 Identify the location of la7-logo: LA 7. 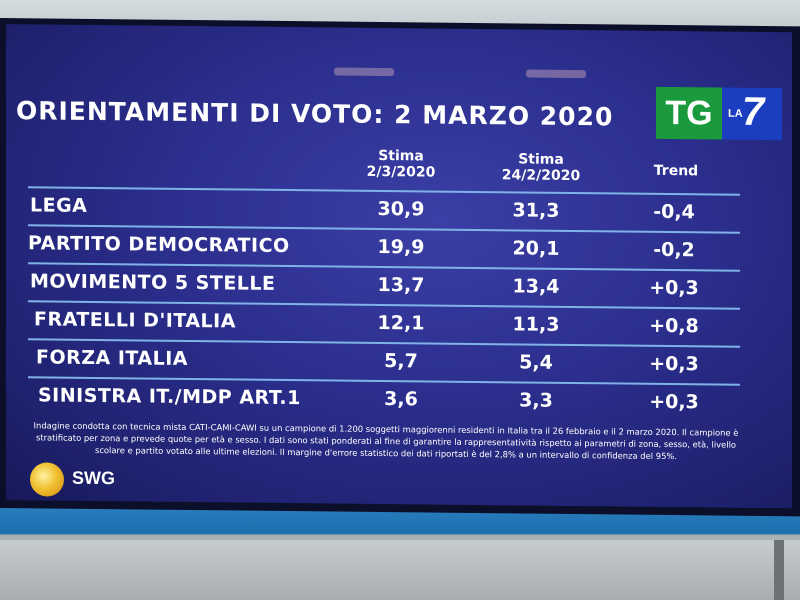
(752, 114).